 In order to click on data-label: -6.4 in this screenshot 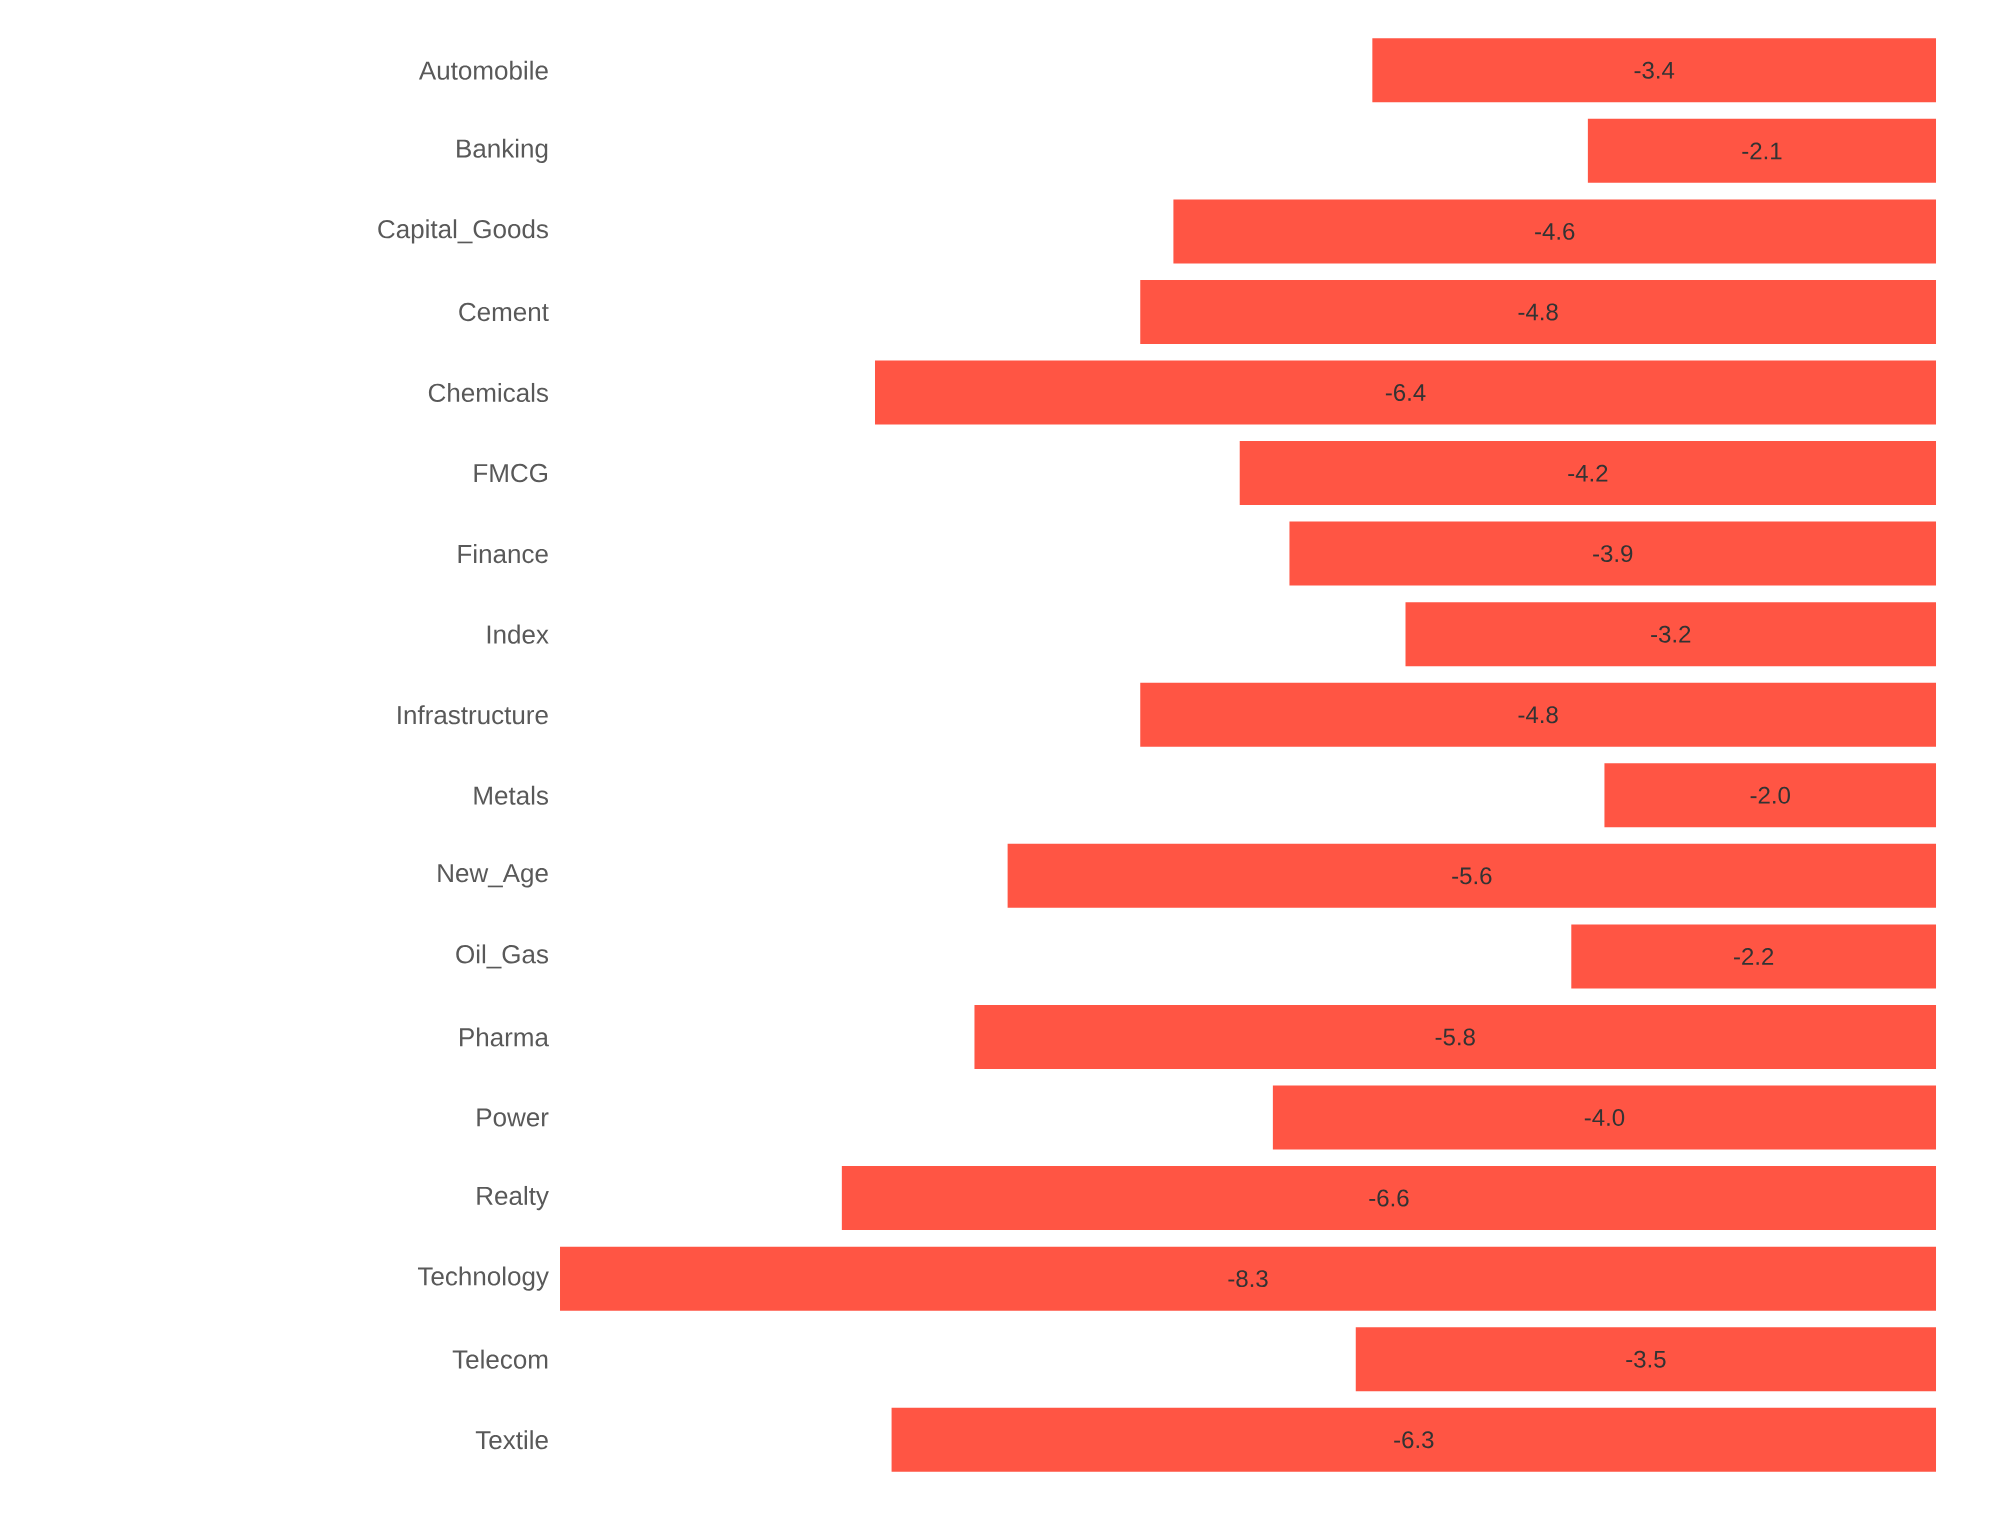, I will do `click(1405, 392)`.